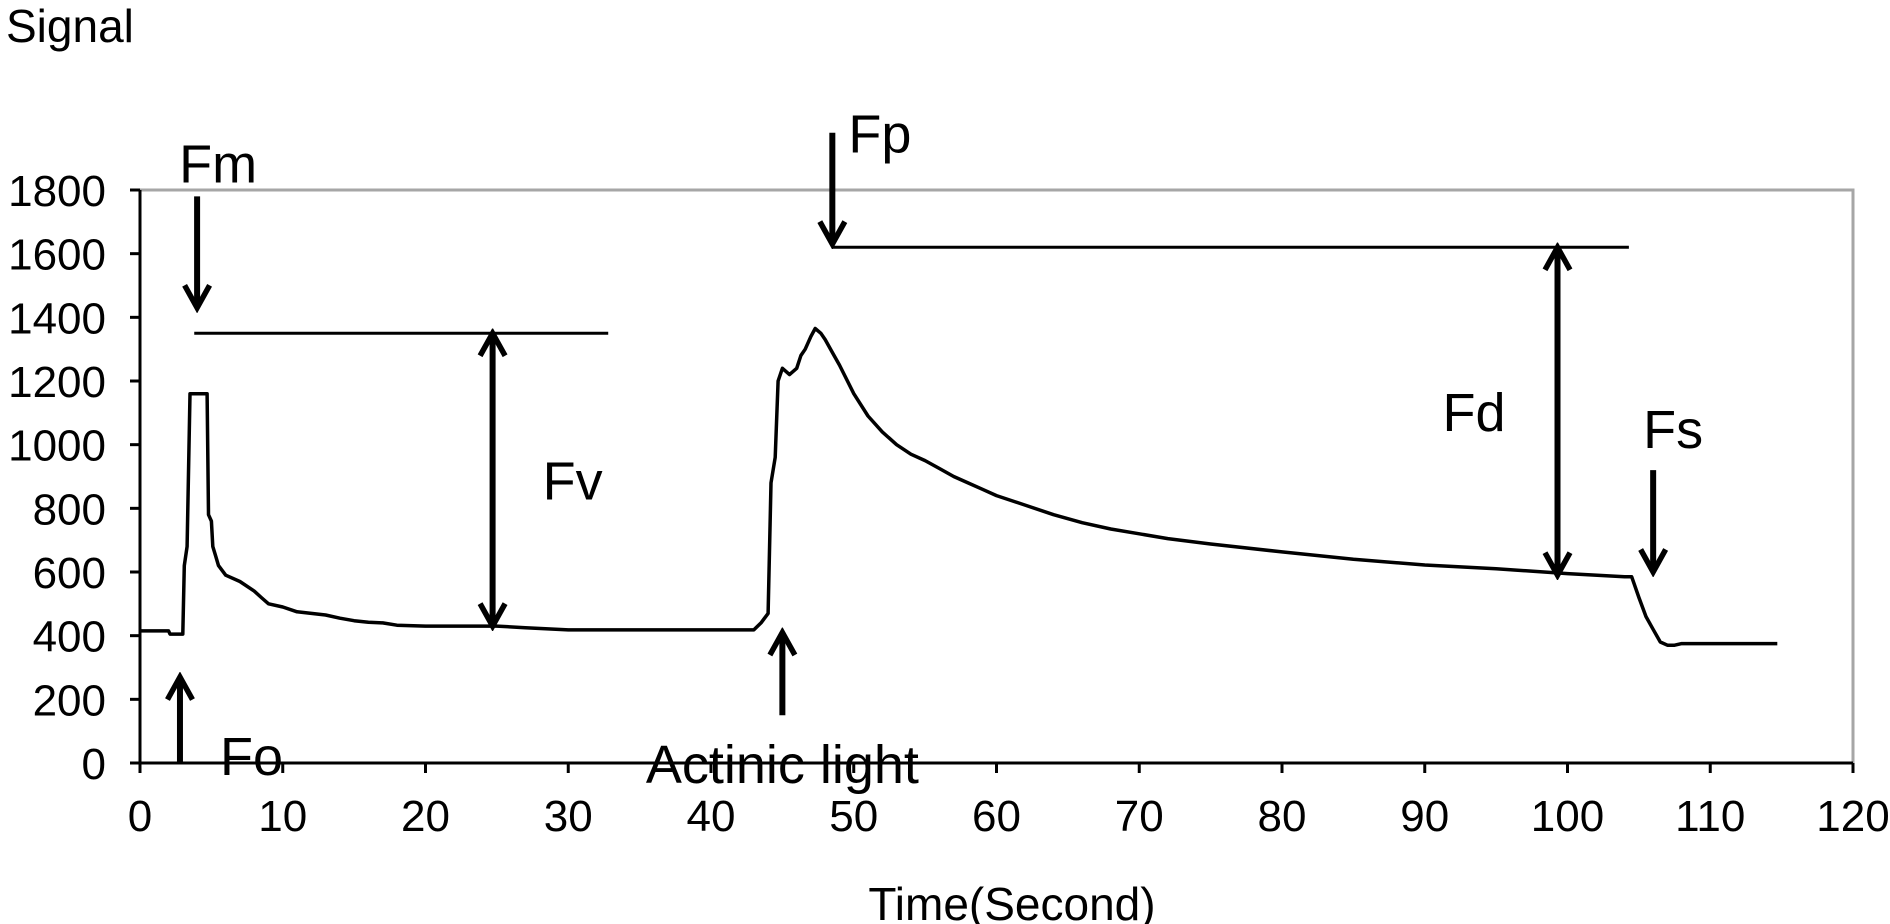 This screenshot has height=924, width=1890. Describe the element at coordinates (57, 191) in the screenshot. I see `y-tick-label: 1800` at that location.